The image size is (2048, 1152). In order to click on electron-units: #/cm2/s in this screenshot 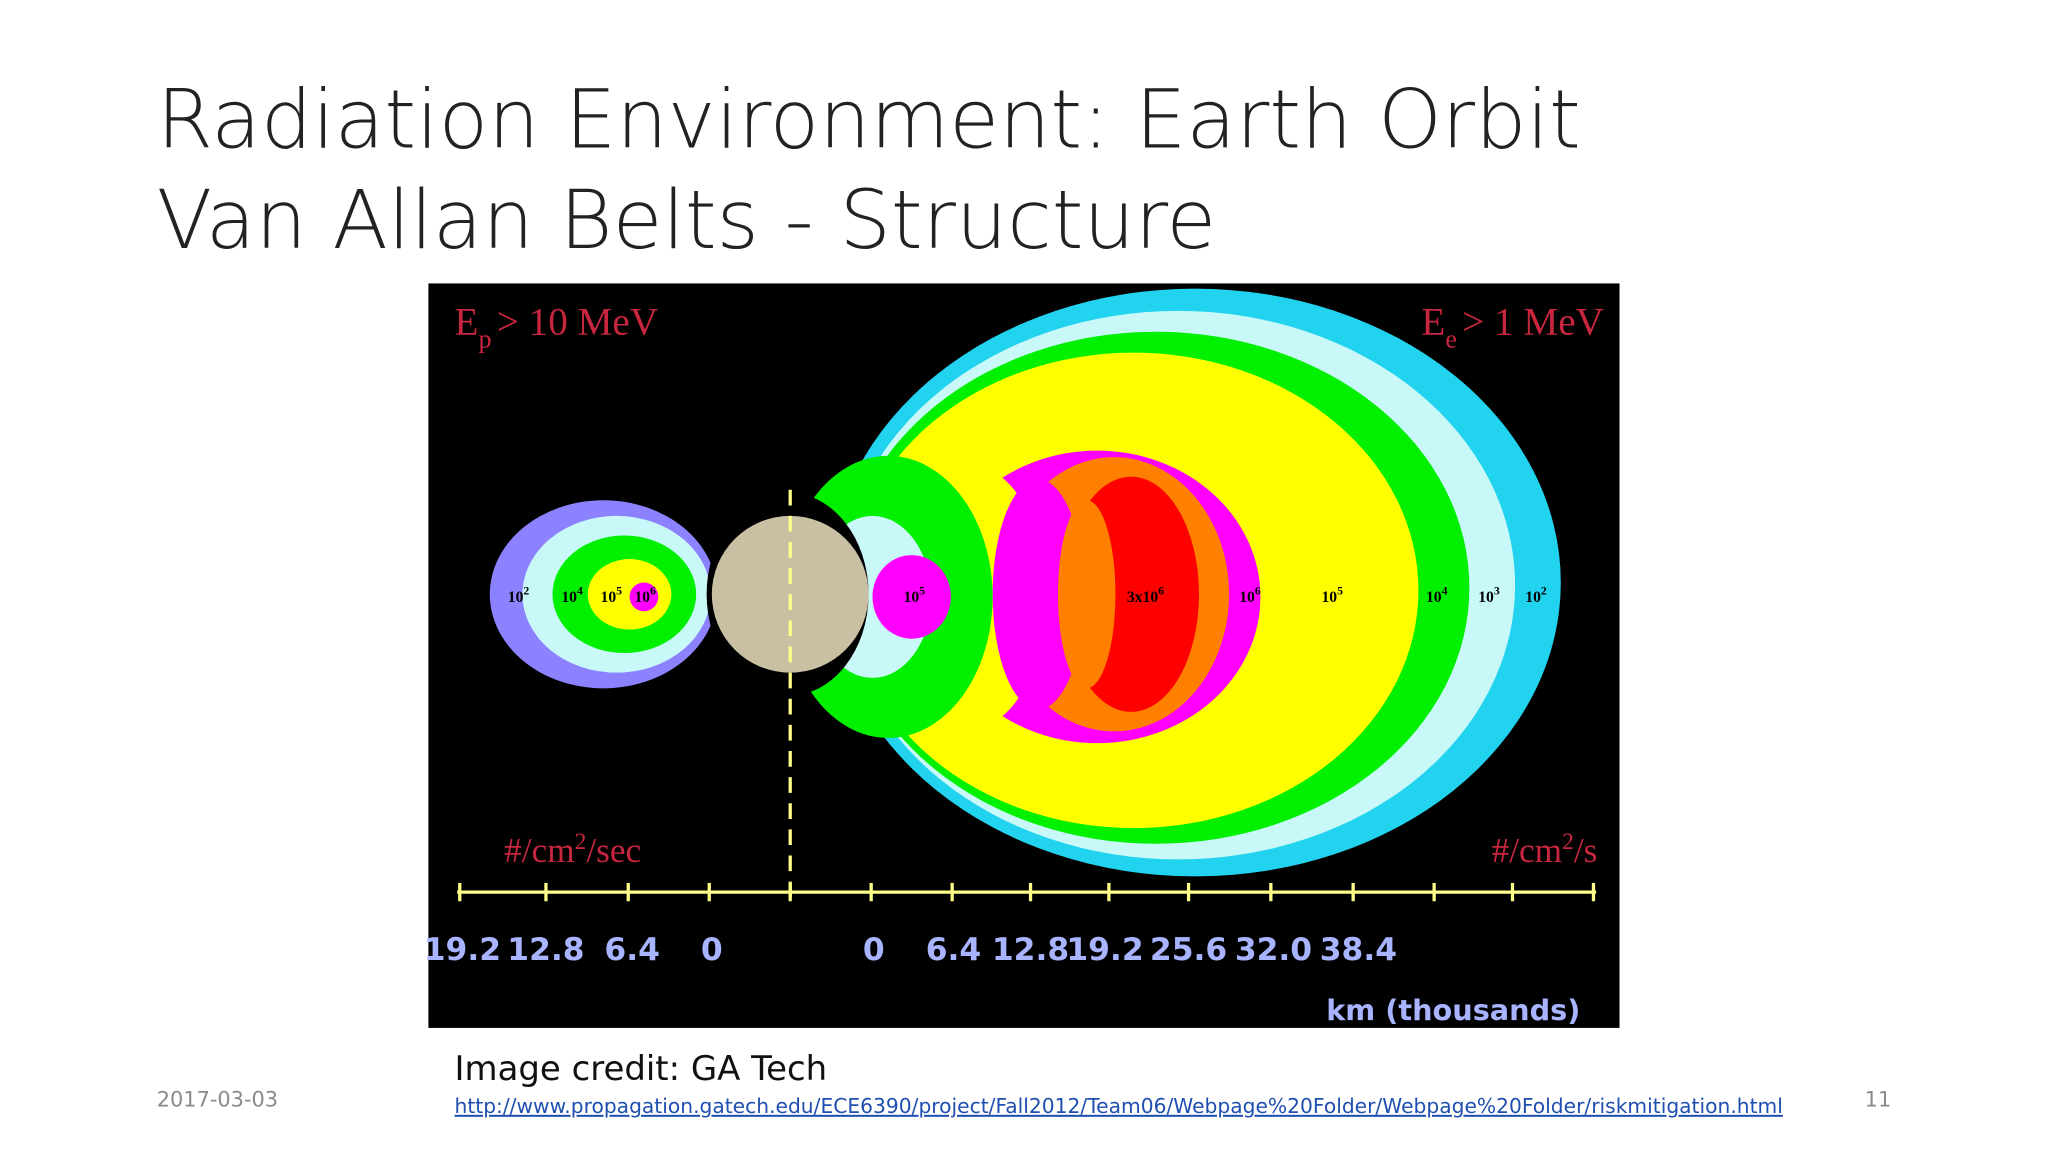, I will do `click(1545, 849)`.